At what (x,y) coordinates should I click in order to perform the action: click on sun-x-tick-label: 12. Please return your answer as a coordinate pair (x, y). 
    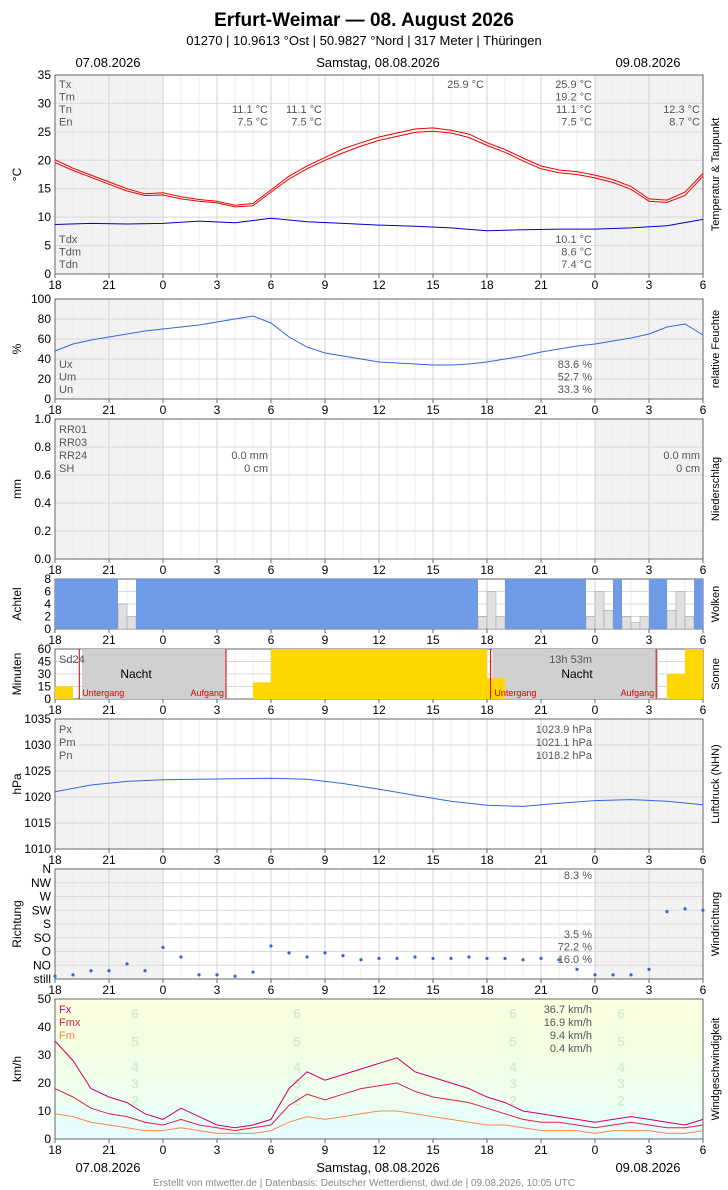
    Looking at the image, I should click on (379, 710).